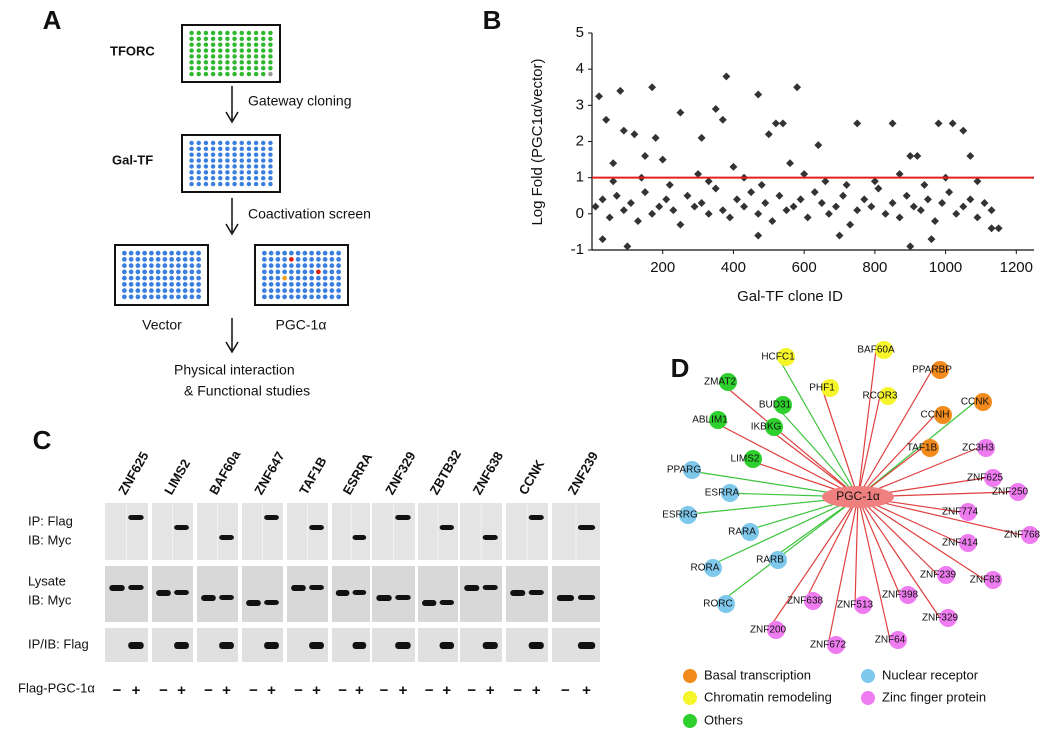  What do you see at coordinates (960, 512) in the screenshot?
I see `node-label: ZNF774` at bounding box center [960, 512].